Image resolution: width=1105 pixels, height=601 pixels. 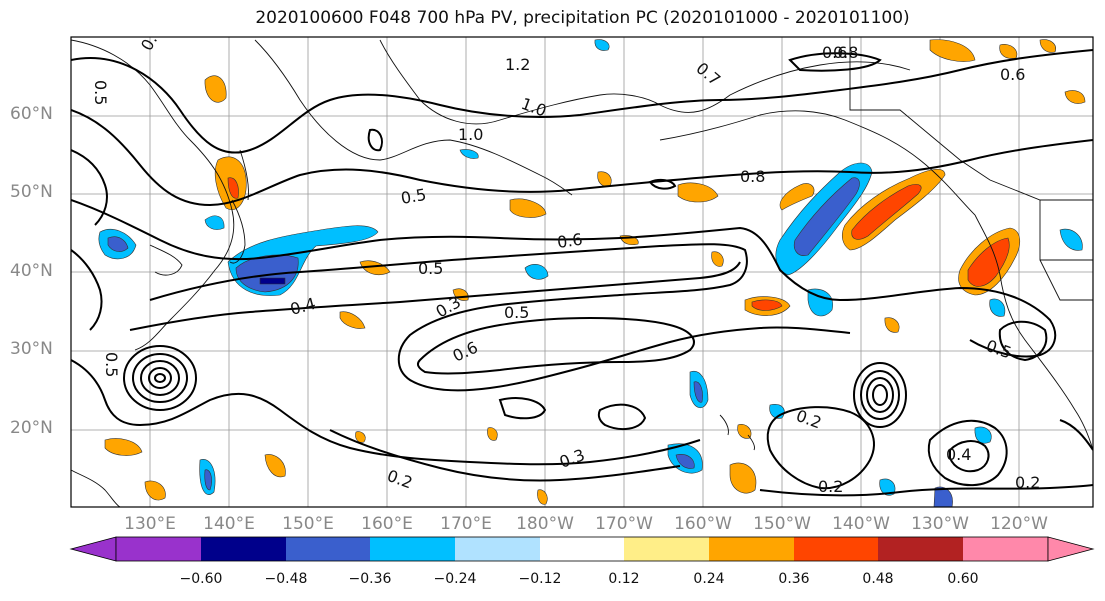 I want to click on lon-label: 140°E, so click(x=229, y=524).